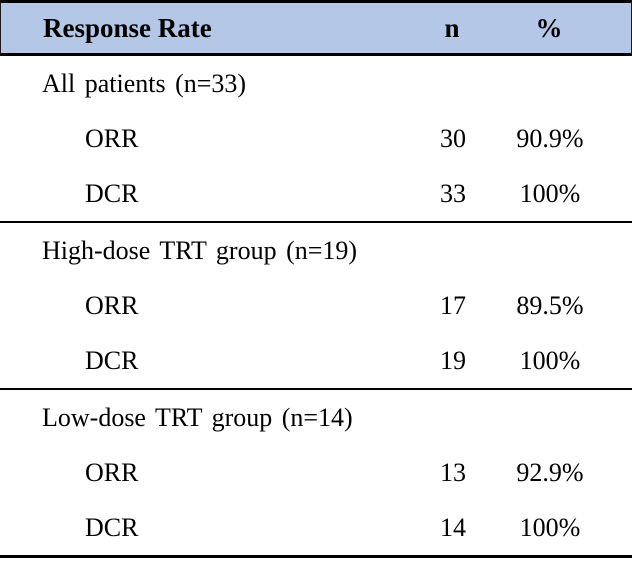  What do you see at coordinates (316, 360) in the screenshot?
I see `table-row: DCR 19 100%` at bounding box center [316, 360].